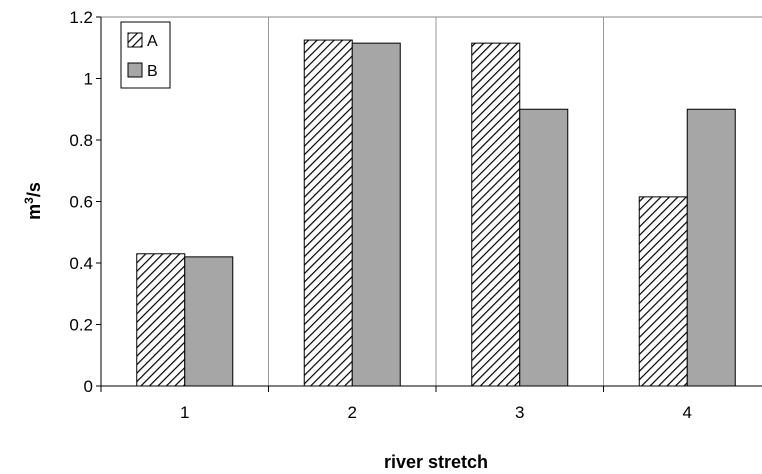  Describe the element at coordinates (88, 79) in the screenshot. I see `y-tick-label: 1` at that location.